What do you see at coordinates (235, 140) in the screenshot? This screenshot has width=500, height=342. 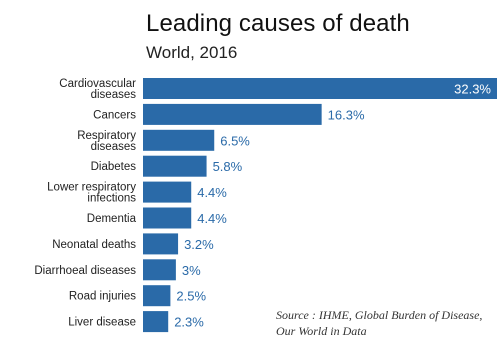 I see `value-label-2: 6.5%` at bounding box center [235, 140].